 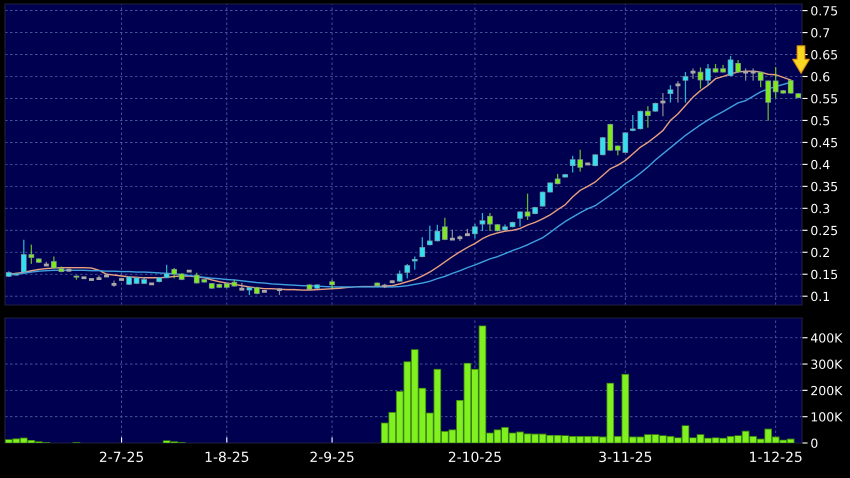 What do you see at coordinates (824, 187) in the screenshot?
I see `y-tick-label: 0.35` at bounding box center [824, 187].